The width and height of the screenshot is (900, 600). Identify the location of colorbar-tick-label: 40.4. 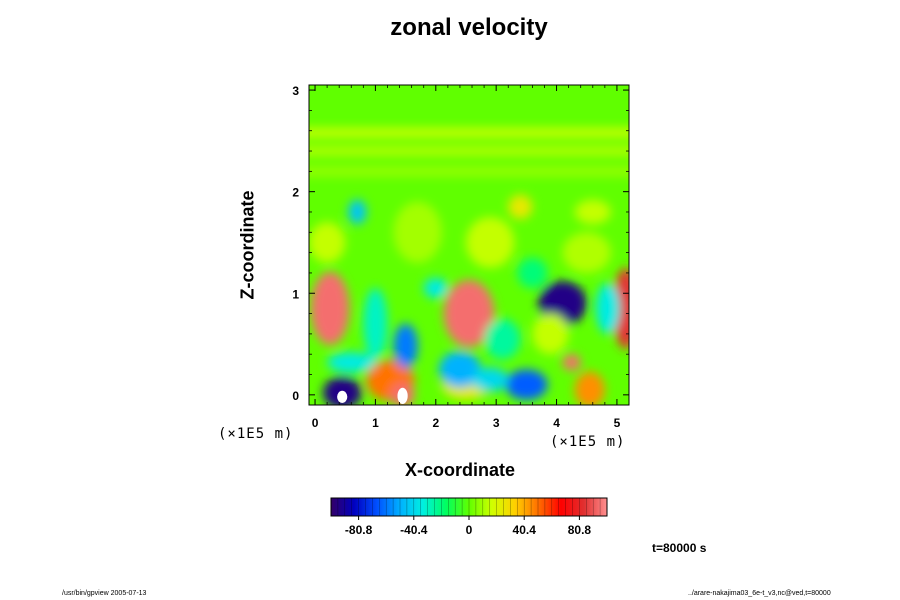
(525, 530).